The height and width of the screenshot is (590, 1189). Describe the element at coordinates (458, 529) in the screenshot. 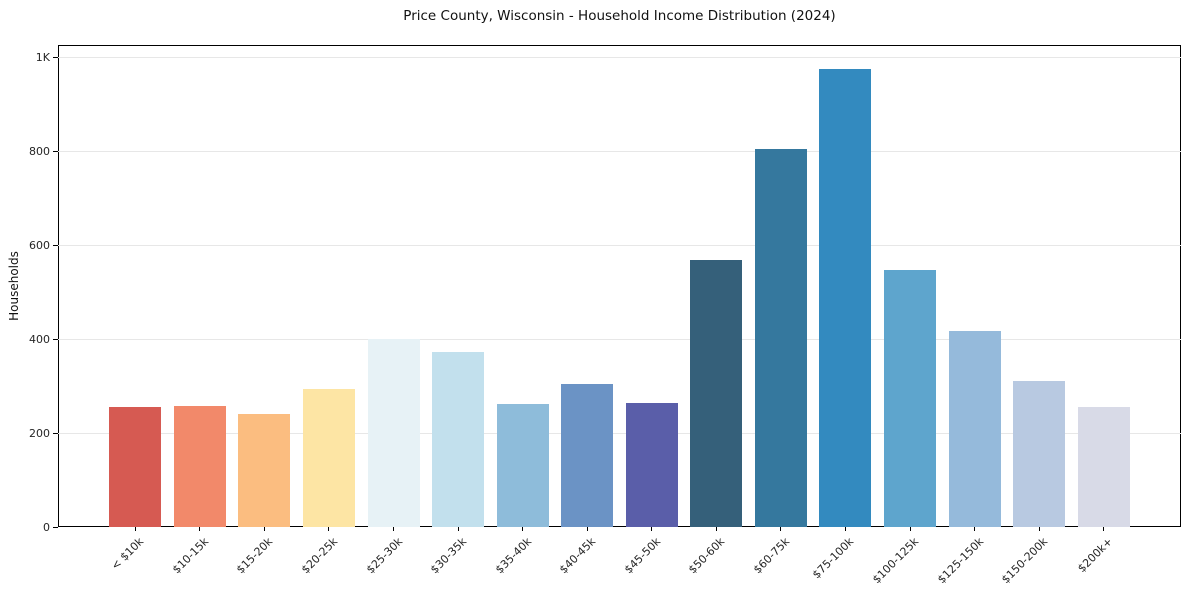

I see `x-tick-mark-$30-35k` at that location.